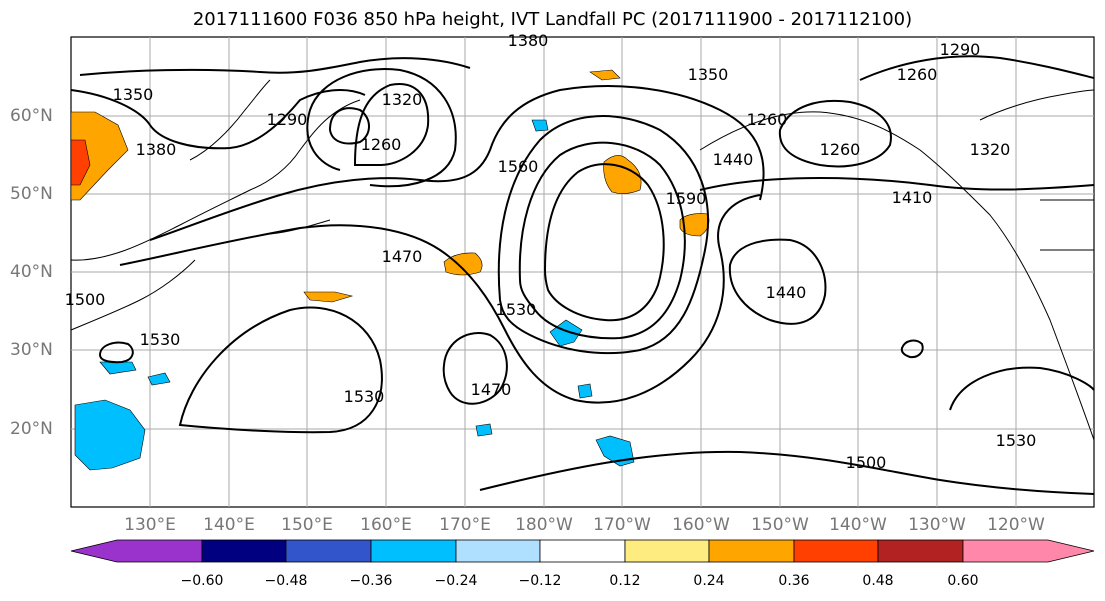  Describe the element at coordinates (307, 525) in the screenshot. I see `lon-label: 150°E` at that location.